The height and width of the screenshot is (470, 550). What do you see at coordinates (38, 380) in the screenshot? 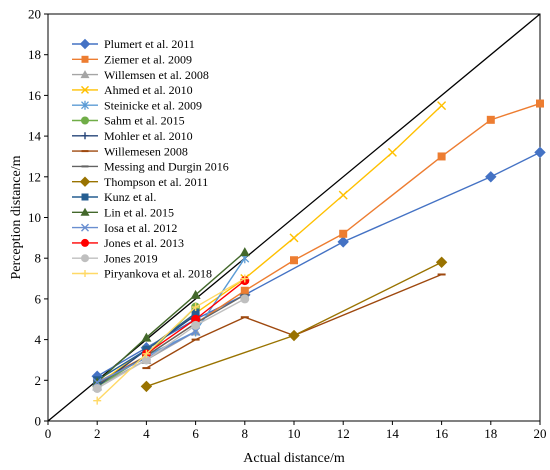
I see `y-tick-label-1: 2` at bounding box center [38, 380].